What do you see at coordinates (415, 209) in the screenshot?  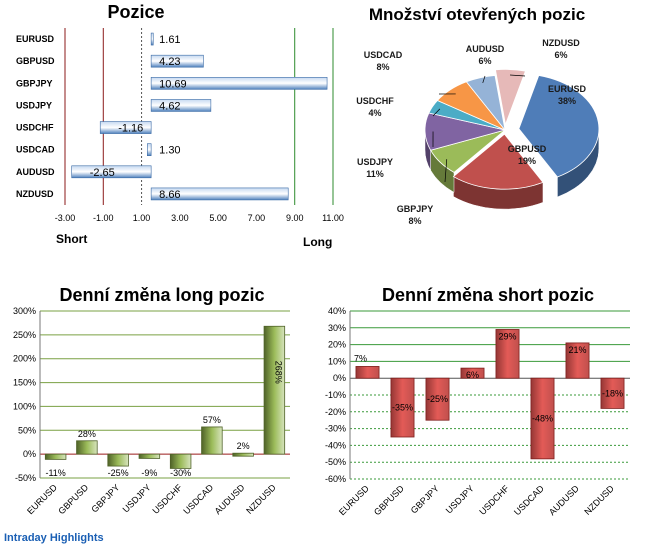 I see `pie-label: GBPJPY` at bounding box center [415, 209].